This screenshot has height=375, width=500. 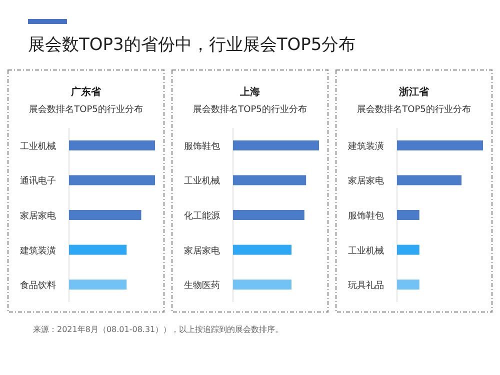 What do you see at coordinates (249, 92) in the screenshot?
I see `chart-title: 上海` at bounding box center [249, 92].